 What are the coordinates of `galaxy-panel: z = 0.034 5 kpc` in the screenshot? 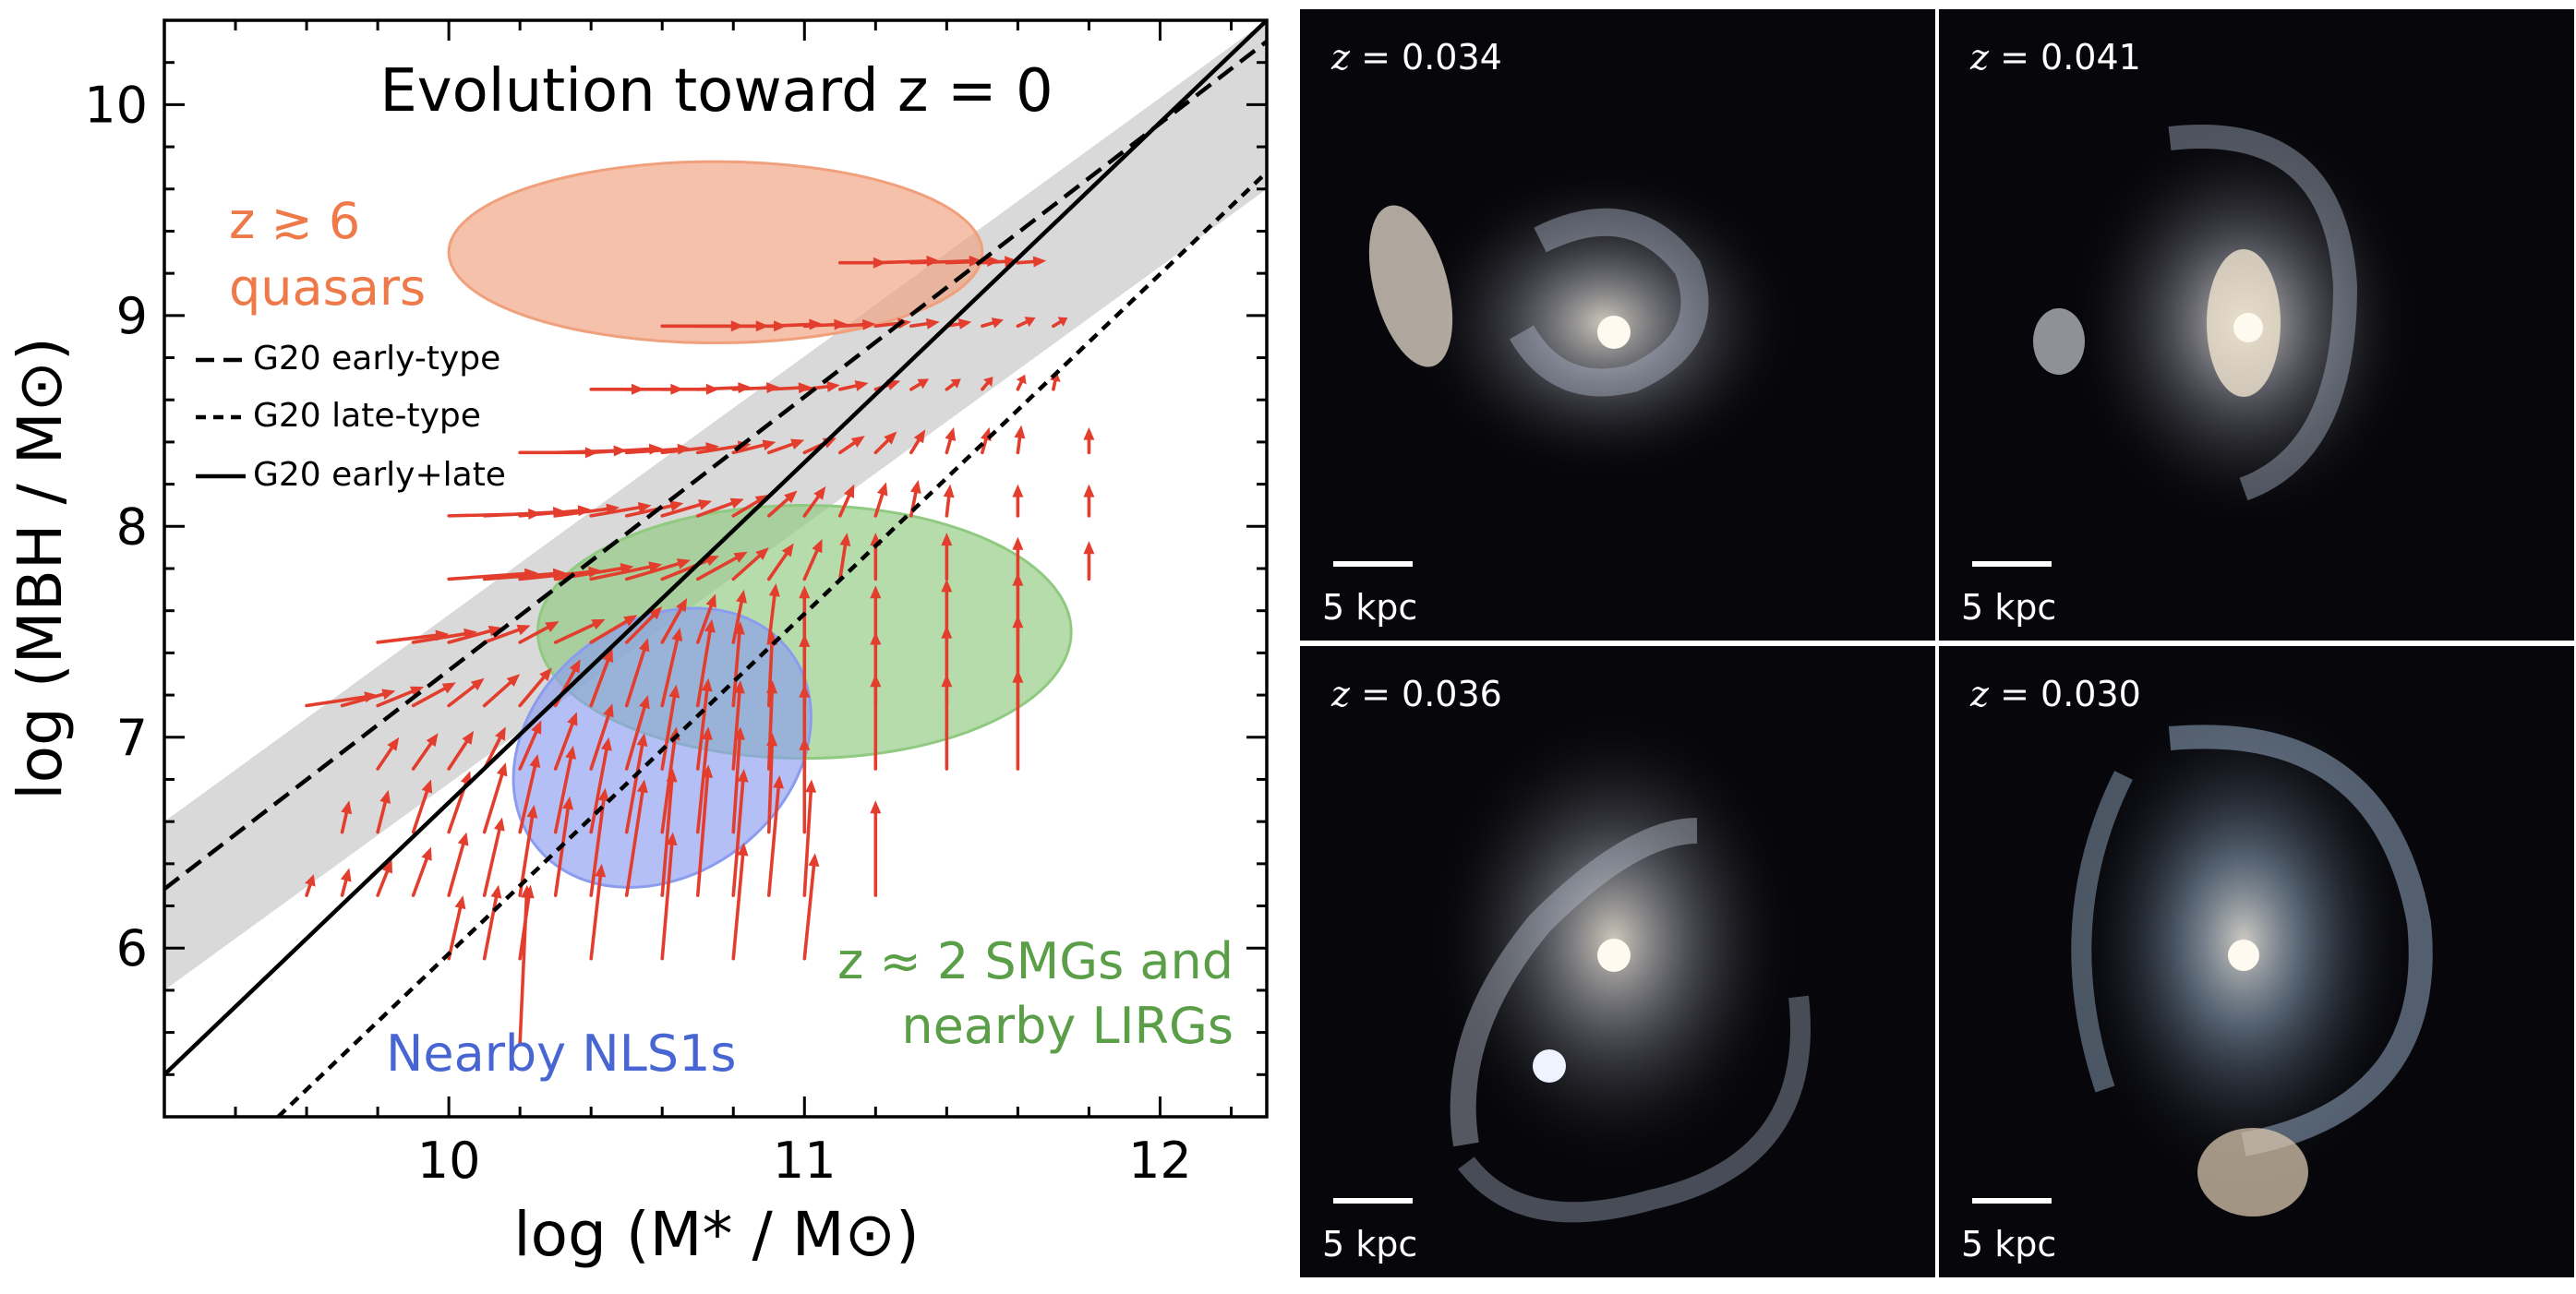 It's located at (1617, 325).